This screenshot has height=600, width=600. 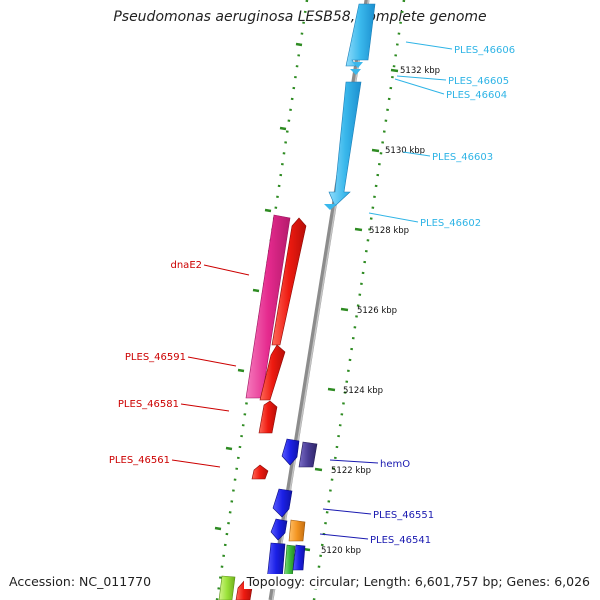 I want to click on gene-label: PLES_46603, so click(x=462, y=157).